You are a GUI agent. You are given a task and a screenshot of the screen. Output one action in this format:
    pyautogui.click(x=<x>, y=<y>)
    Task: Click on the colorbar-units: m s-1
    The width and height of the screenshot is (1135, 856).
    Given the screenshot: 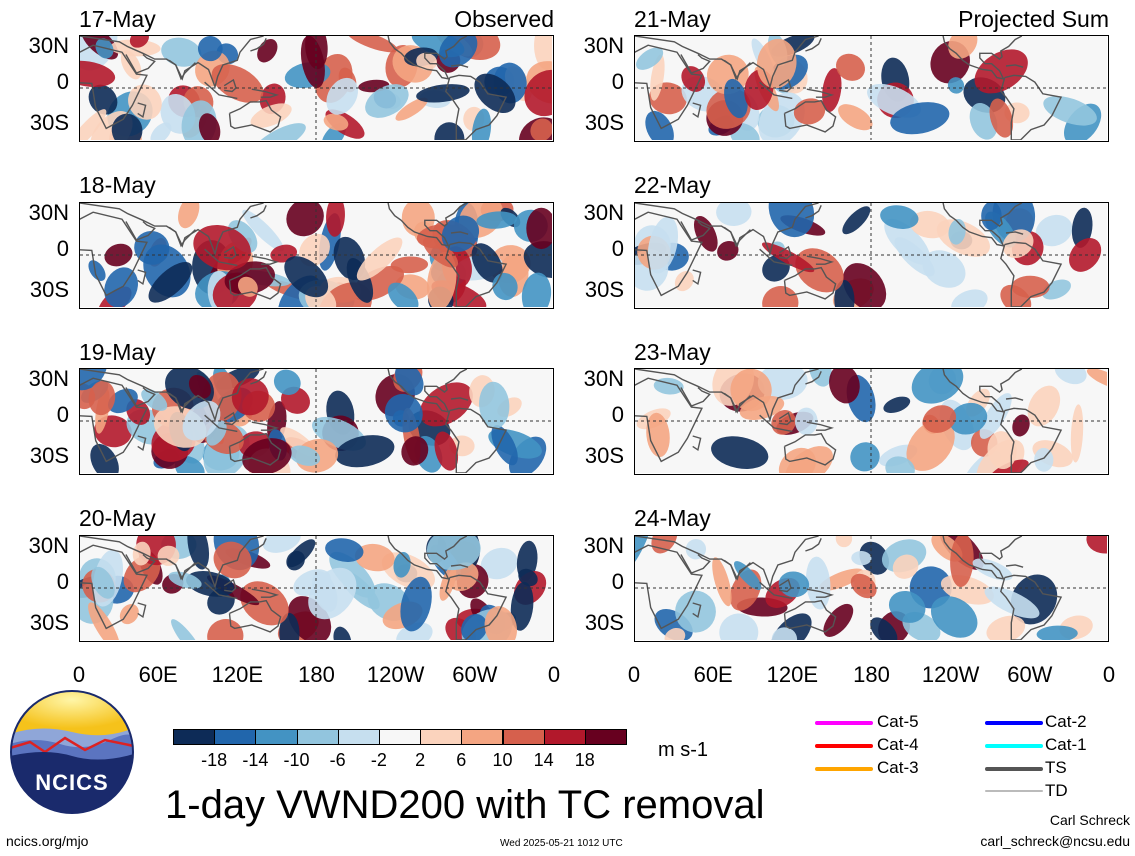 What is the action you would take?
    pyautogui.click(x=683, y=750)
    